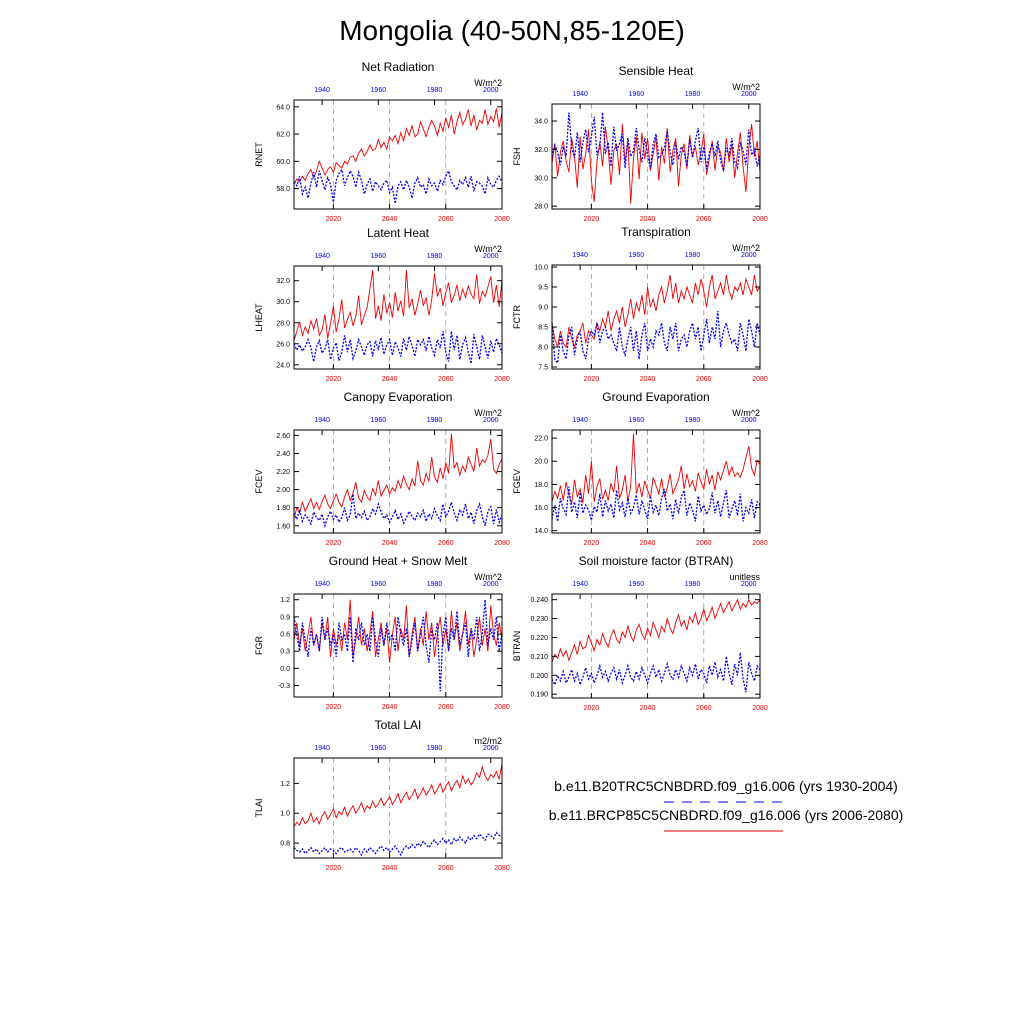 This screenshot has height=1024, width=1024. Describe the element at coordinates (541, 485) in the screenshot. I see `y-tick-label: 18.0` at that location.